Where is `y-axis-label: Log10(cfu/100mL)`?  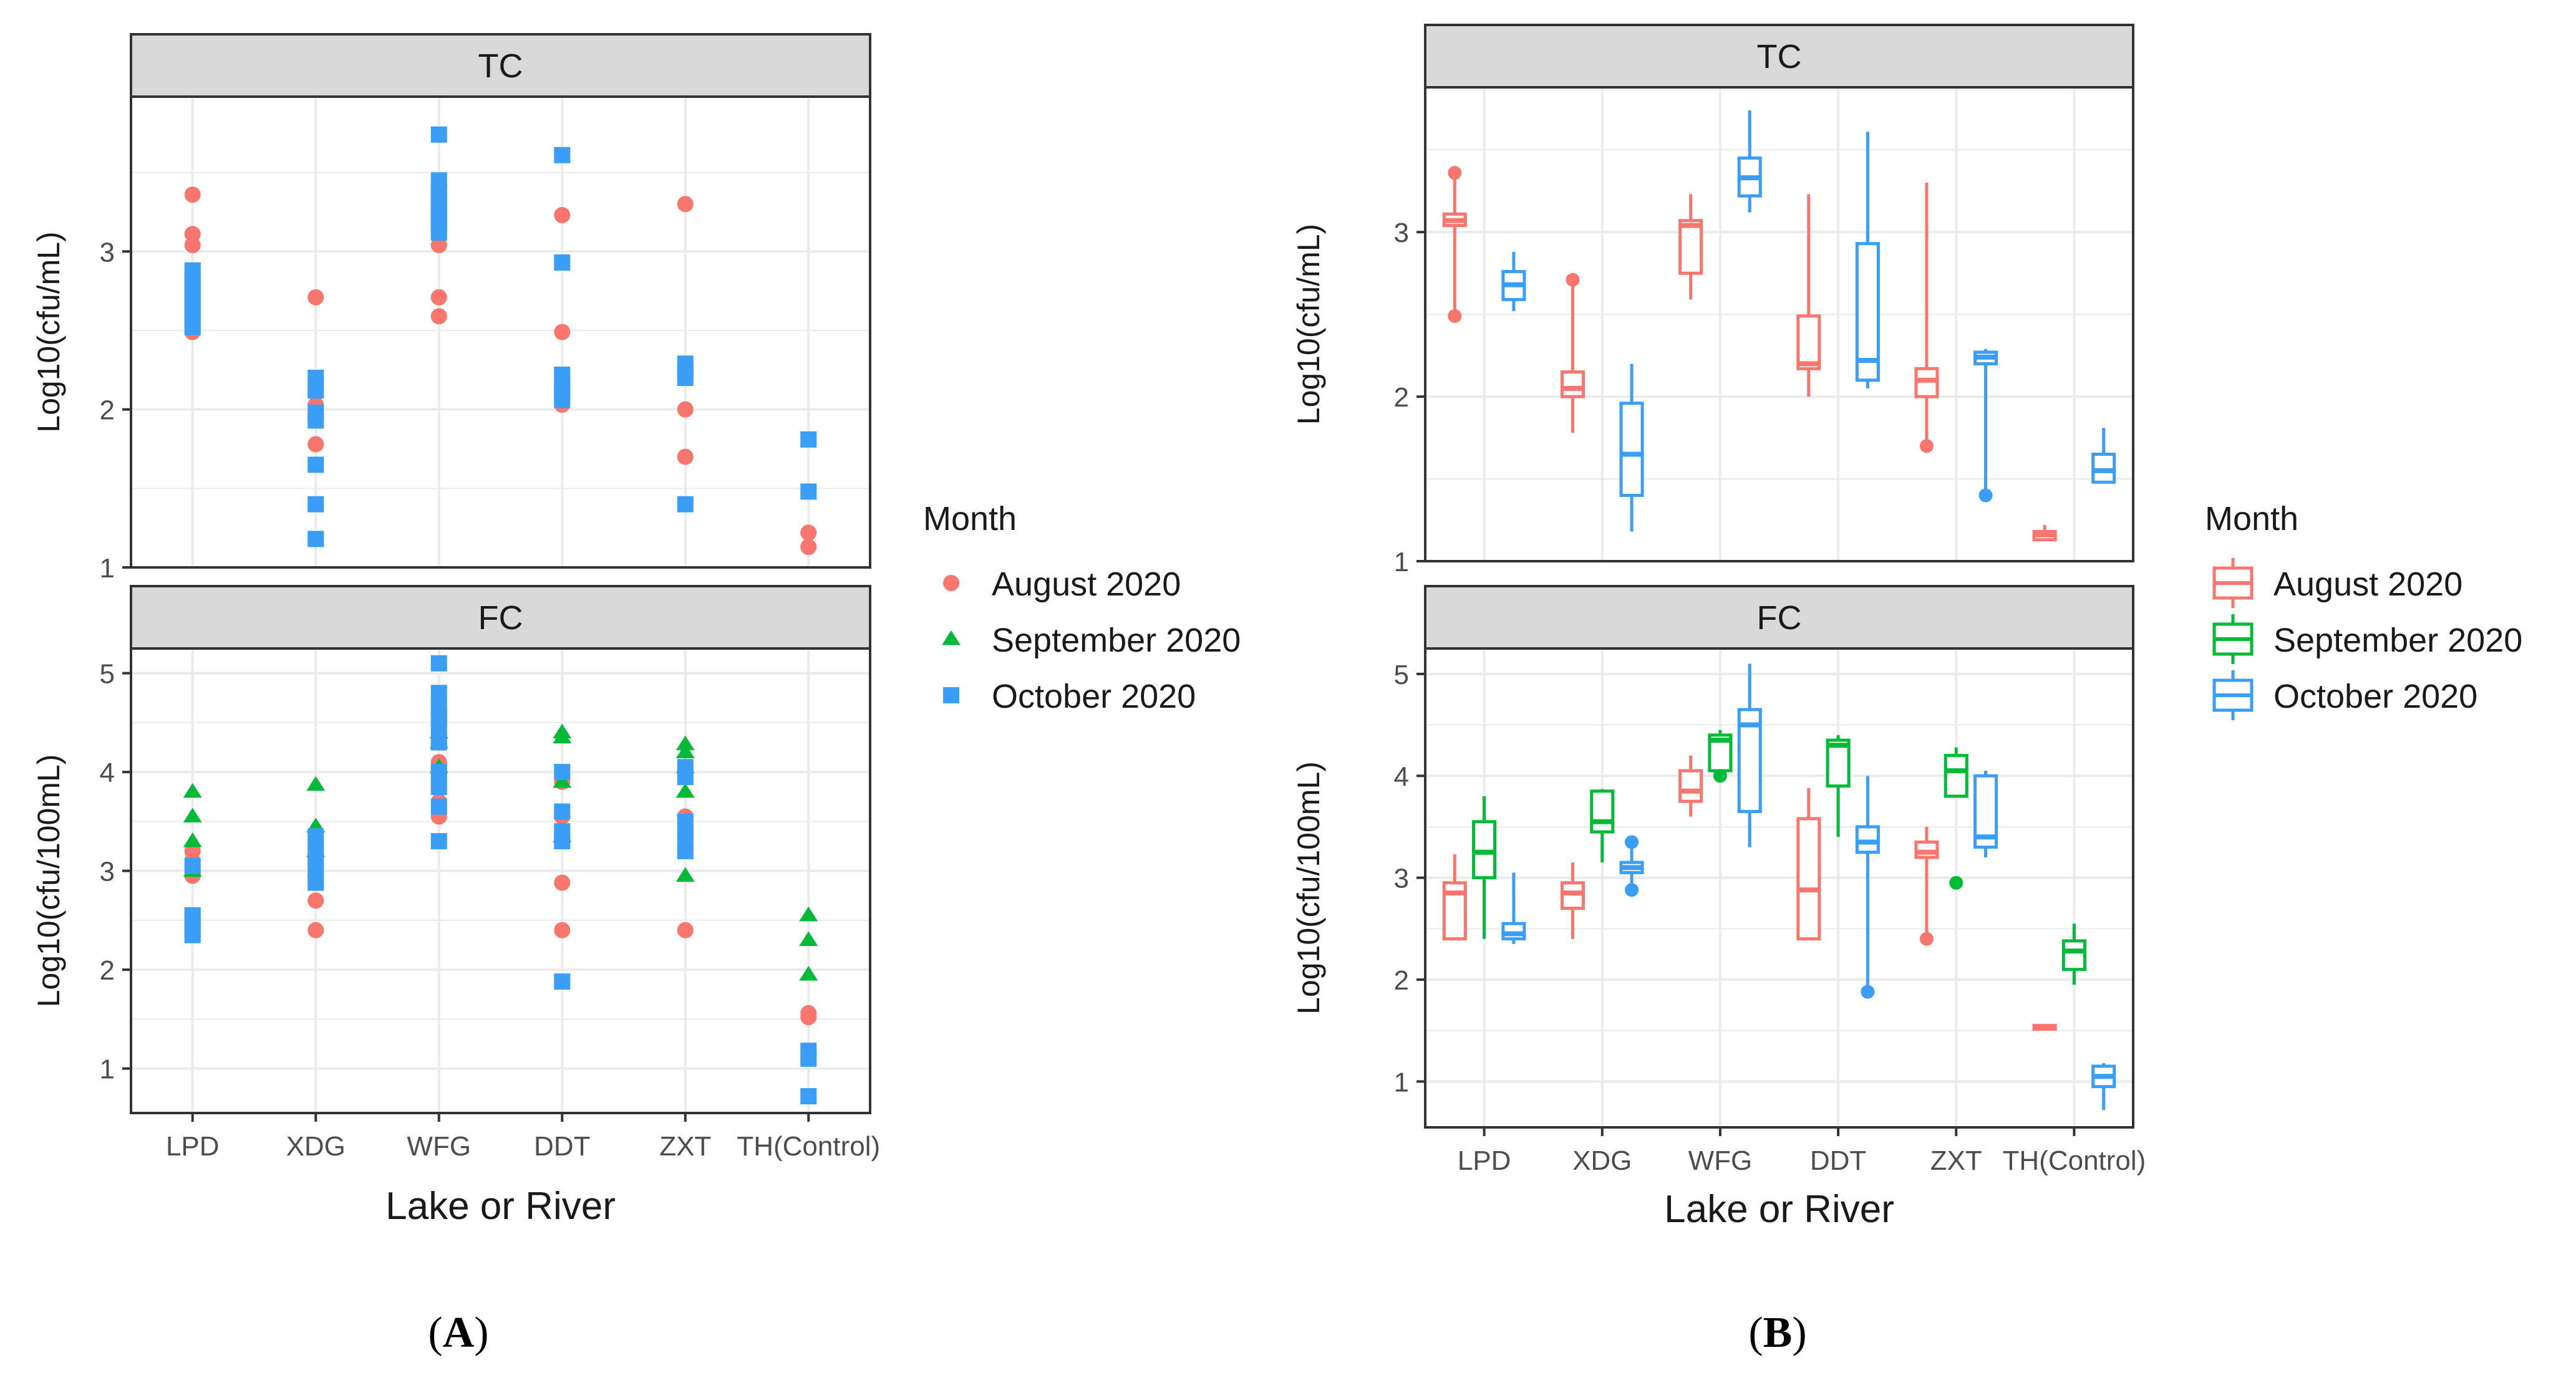 y-axis-label: Log10(cfu/100mL) is located at coordinates (48, 881).